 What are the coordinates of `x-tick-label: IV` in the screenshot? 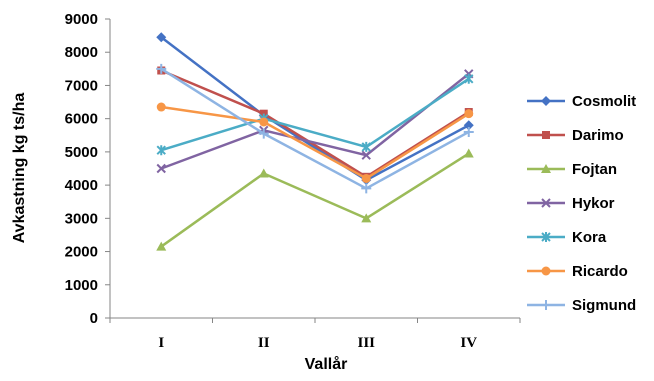 It's located at (468, 343).